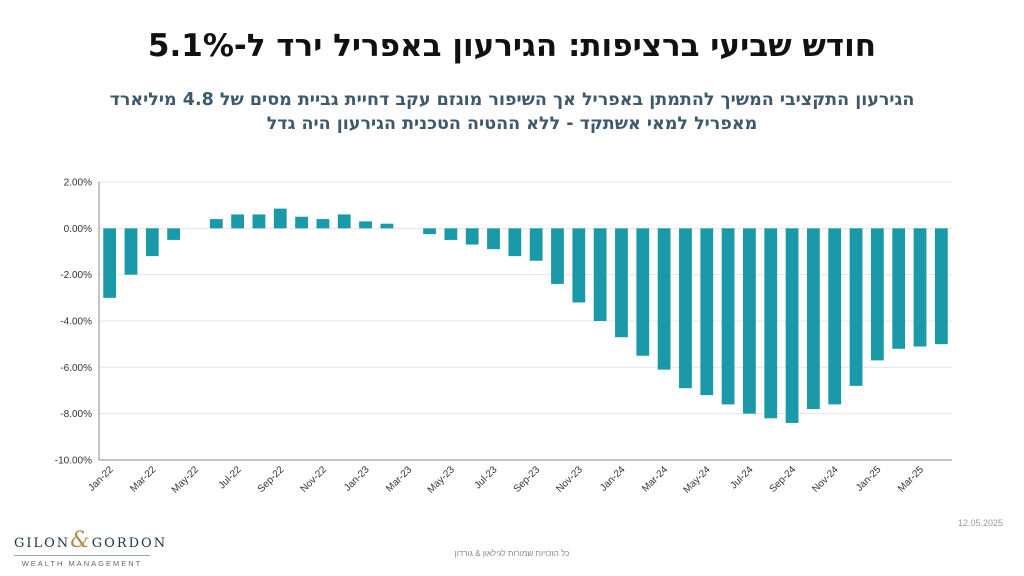  I want to click on x-tick-label: Jul-22, so click(230, 477).